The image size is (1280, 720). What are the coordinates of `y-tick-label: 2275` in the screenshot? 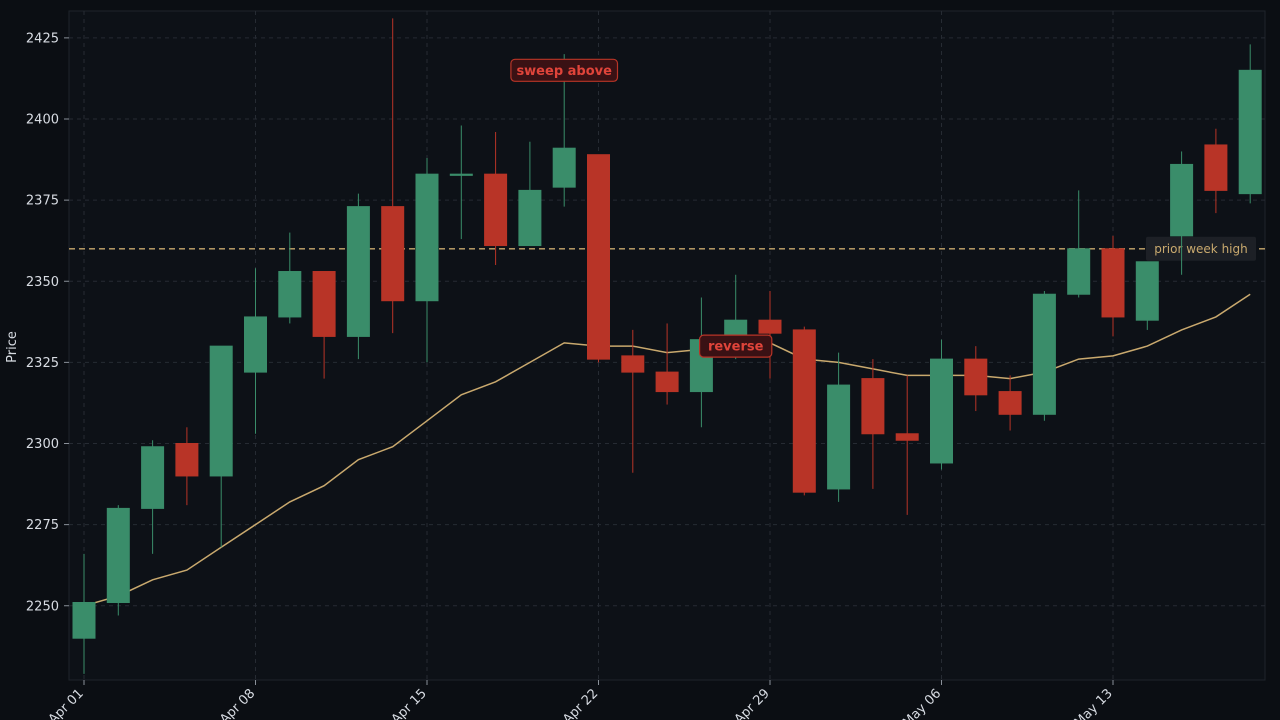 It's located at (42, 525).